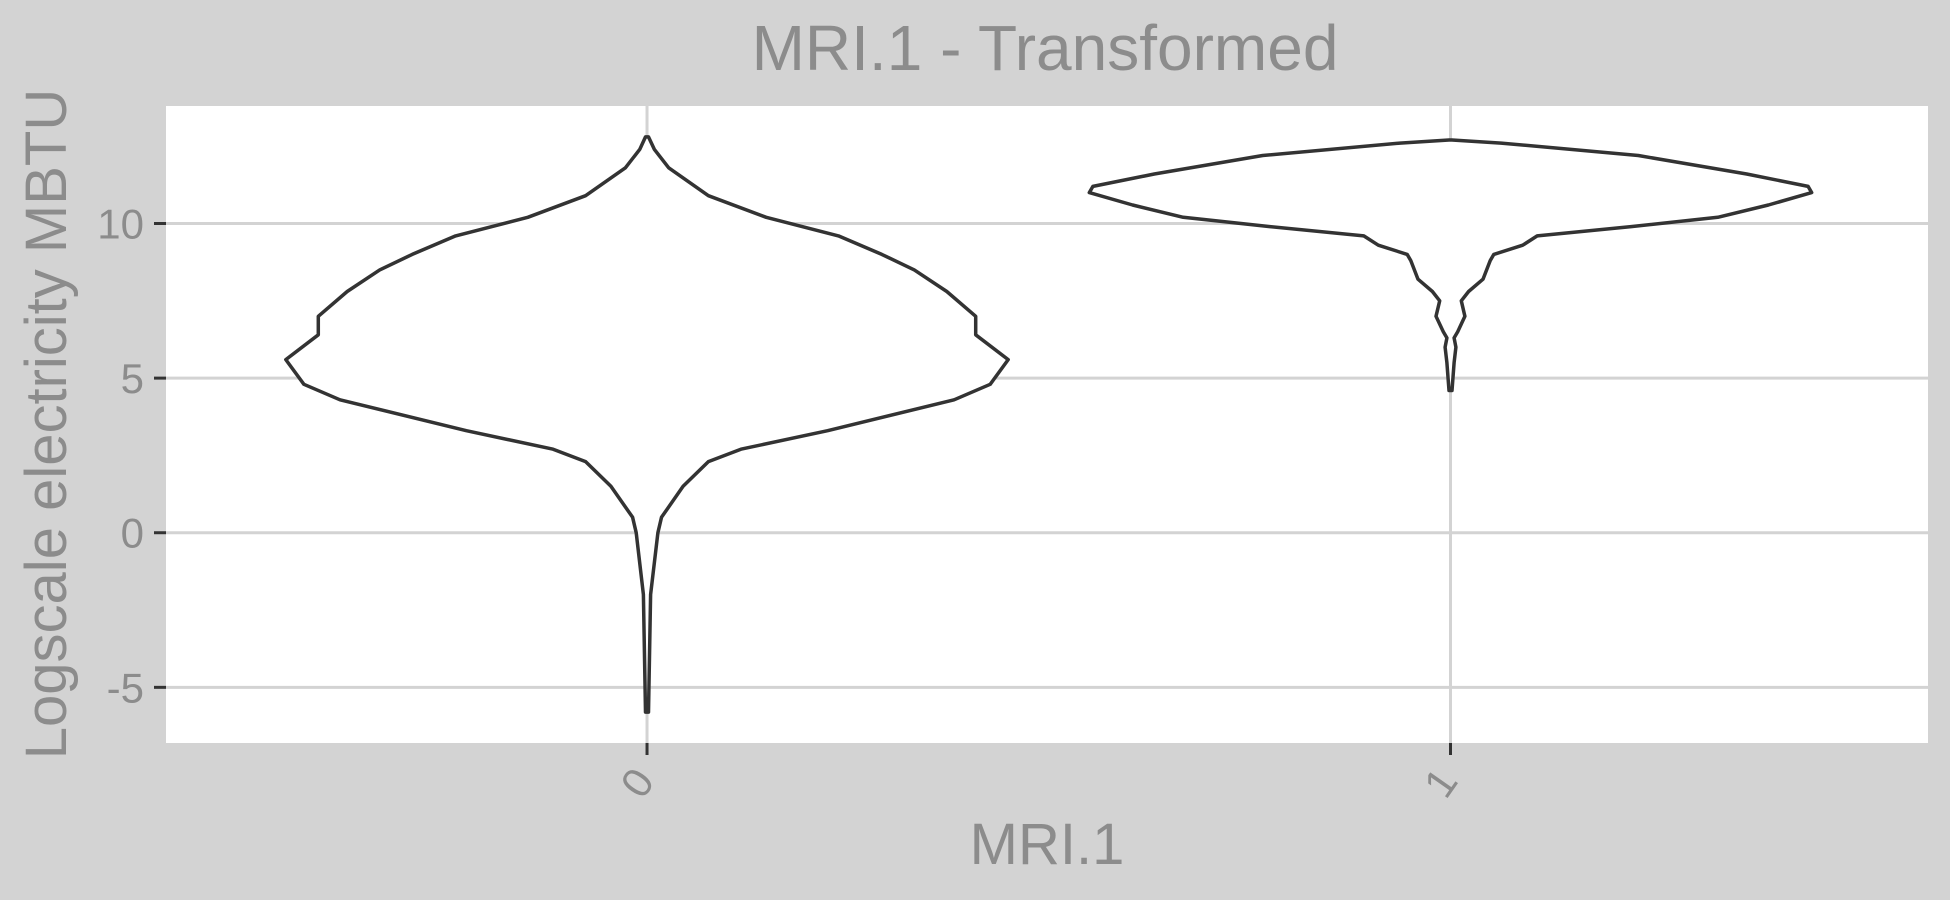 This screenshot has width=1950, height=900. Describe the element at coordinates (132, 378) in the screenshot. I see `y-tick-label: 5` at that location.